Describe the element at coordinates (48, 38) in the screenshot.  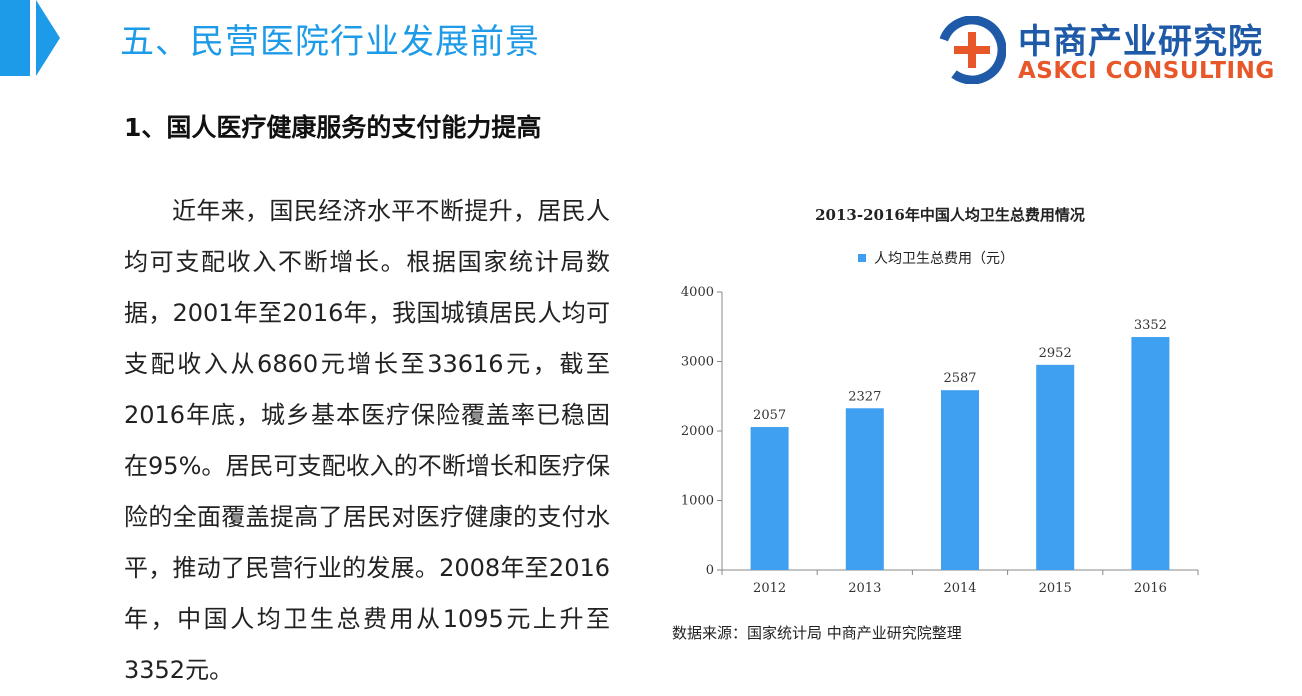
I see `header-accent-chevron` at that location.